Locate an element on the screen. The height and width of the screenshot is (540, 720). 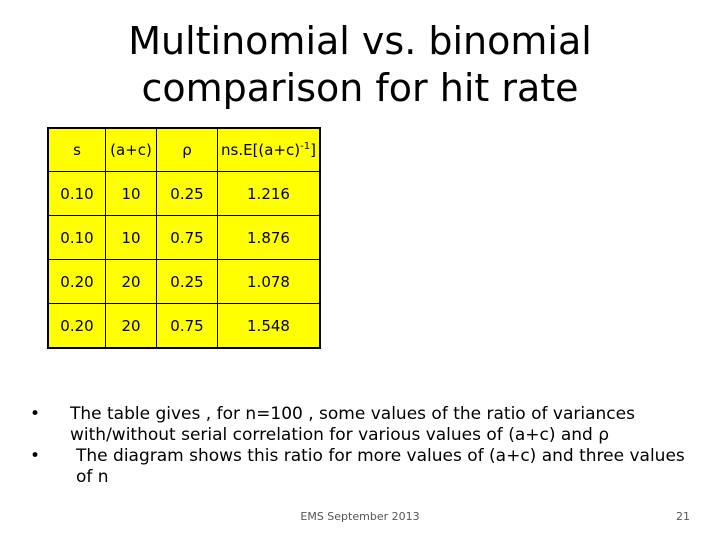
cell-ratio: 1.548 is located at coordinates (269, 326).